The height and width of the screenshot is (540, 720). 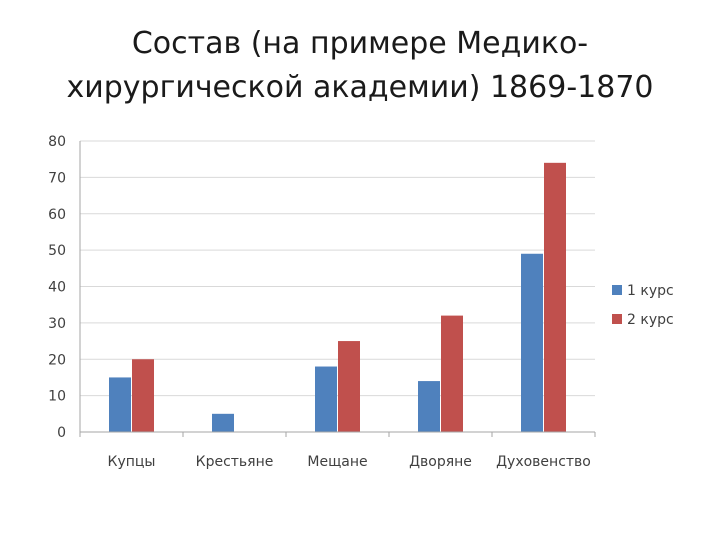 I want to click on x-tick-label: Мещане, so click(x=337, y=462).